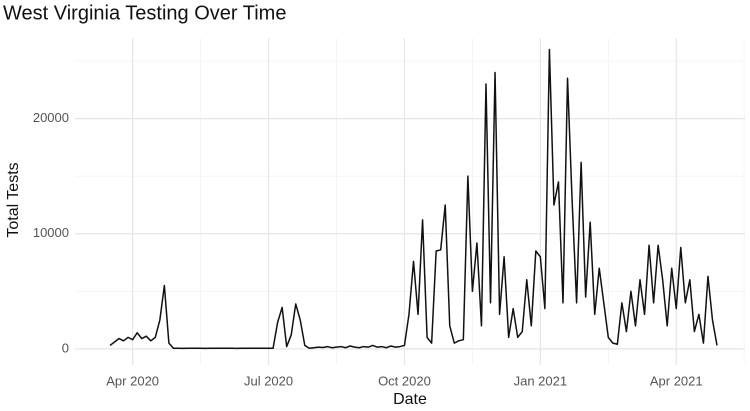  What do you see at coordinates (144, 13) in the screenshot?
I see `chart-title: West Virginia Testing Over Time` at bounding box center [144, 13].